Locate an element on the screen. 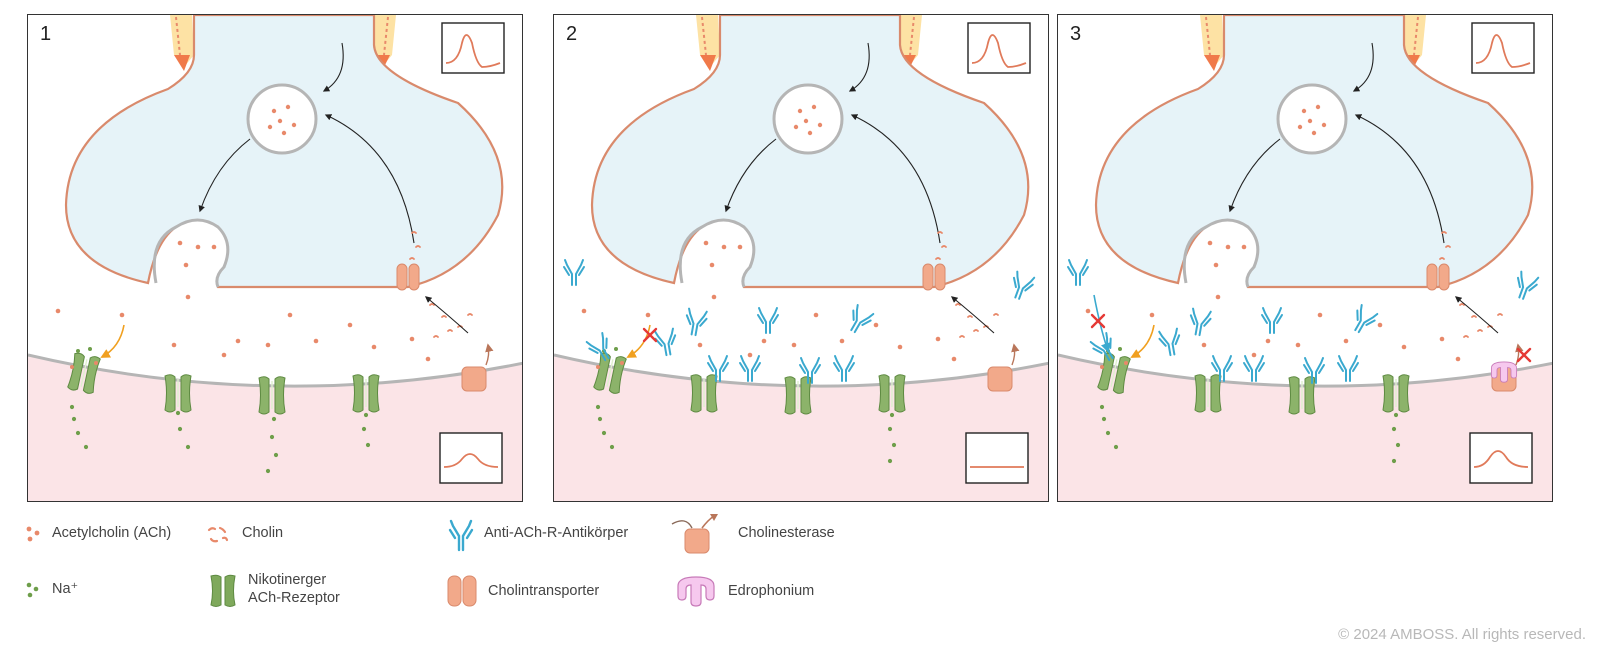 The image size is (1600, 650). legend-label: Acetylcholin (ACh) is located at coordinates (112, 533).